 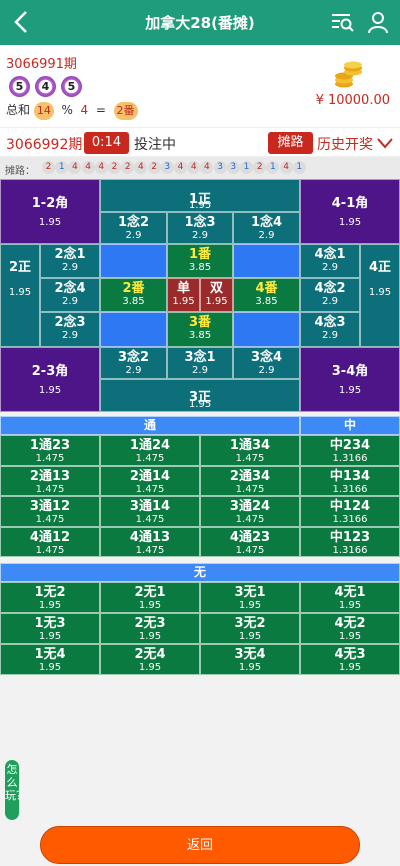 I want to click on bet-cell-button: 2通14 1.475, so click(x=150, y=480).